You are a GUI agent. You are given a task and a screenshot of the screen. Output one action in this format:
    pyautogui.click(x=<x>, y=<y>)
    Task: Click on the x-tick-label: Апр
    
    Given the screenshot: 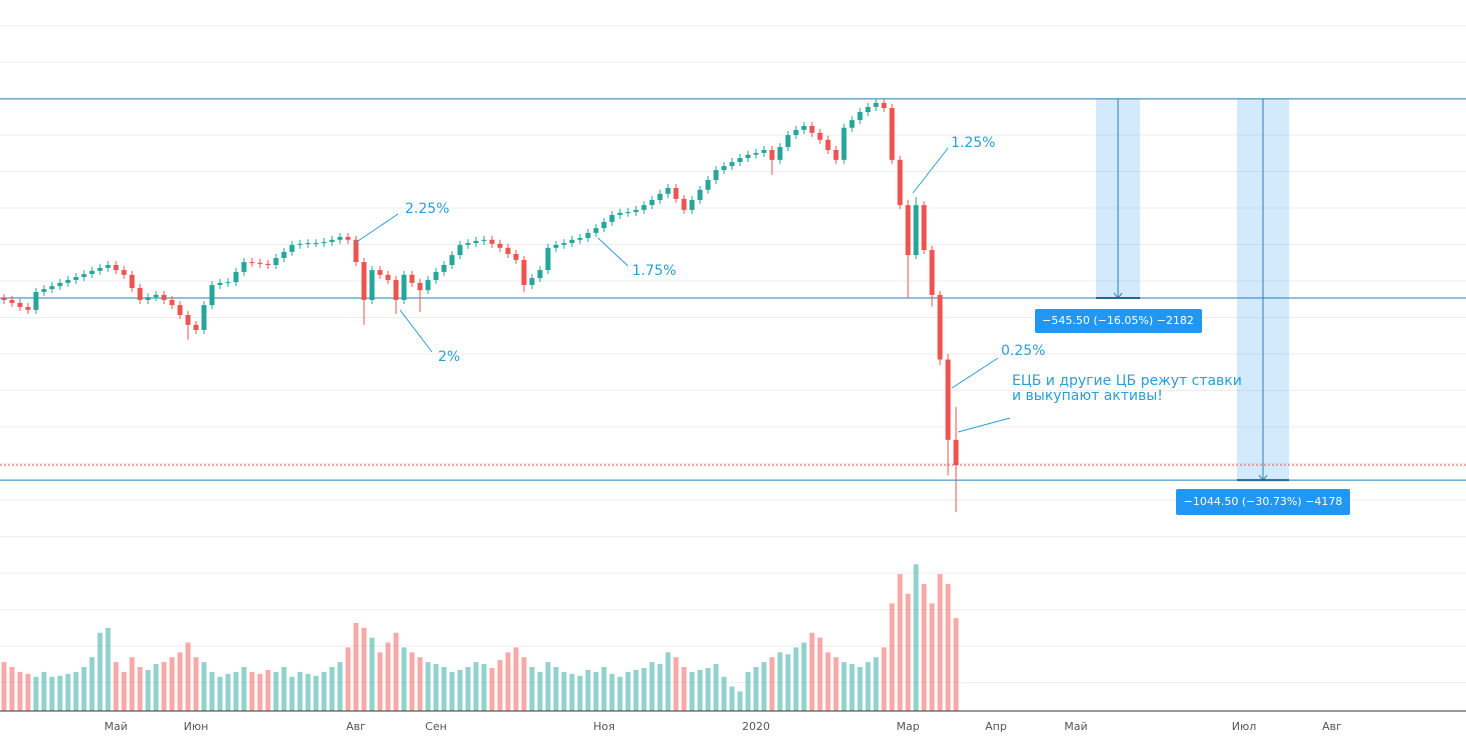 What is the action you would take?
    pyautogui.click(x=996, y=726)
    